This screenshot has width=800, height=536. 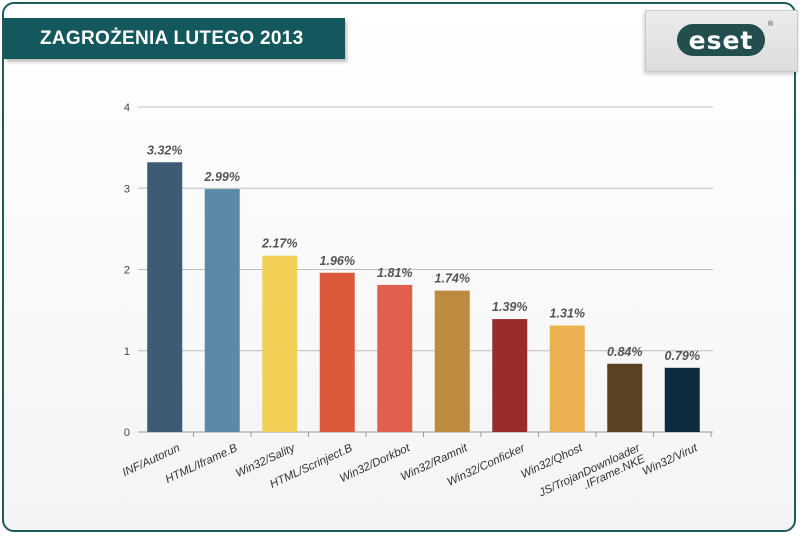 What do you see at coordinates (127, 433) in the screenshot?
I see `y-tick-label: 0` at bounding box center [127, 433].